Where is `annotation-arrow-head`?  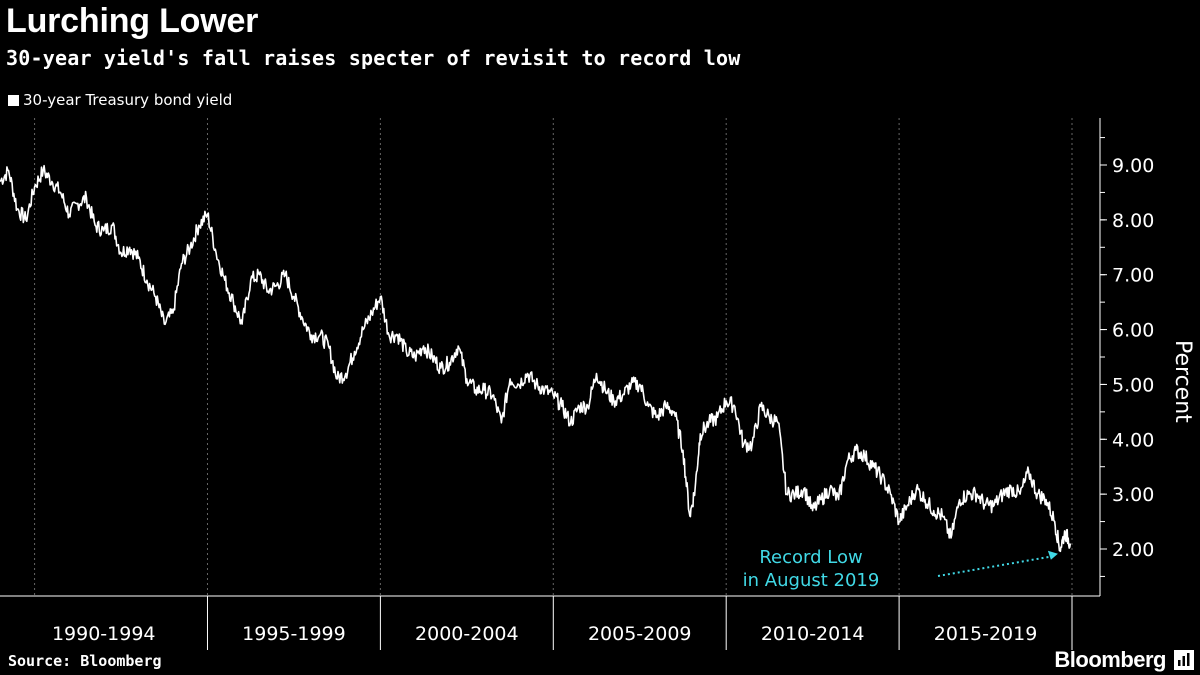 annotation-arrow-head is located at coordinates (1052, 555).